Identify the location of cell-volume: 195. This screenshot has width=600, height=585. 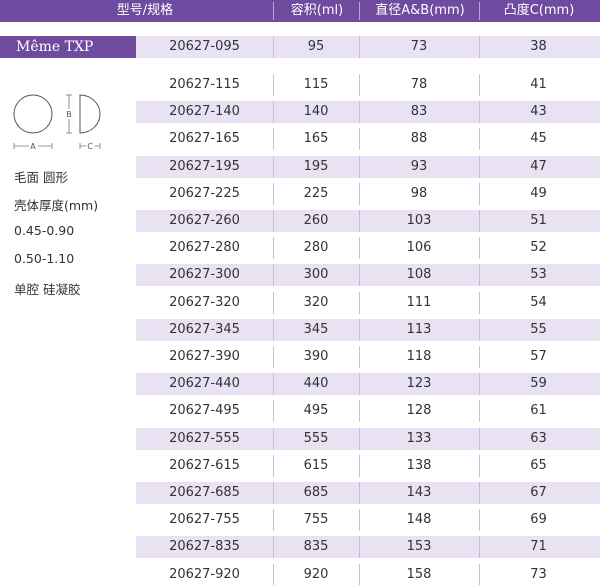
(316, 166).